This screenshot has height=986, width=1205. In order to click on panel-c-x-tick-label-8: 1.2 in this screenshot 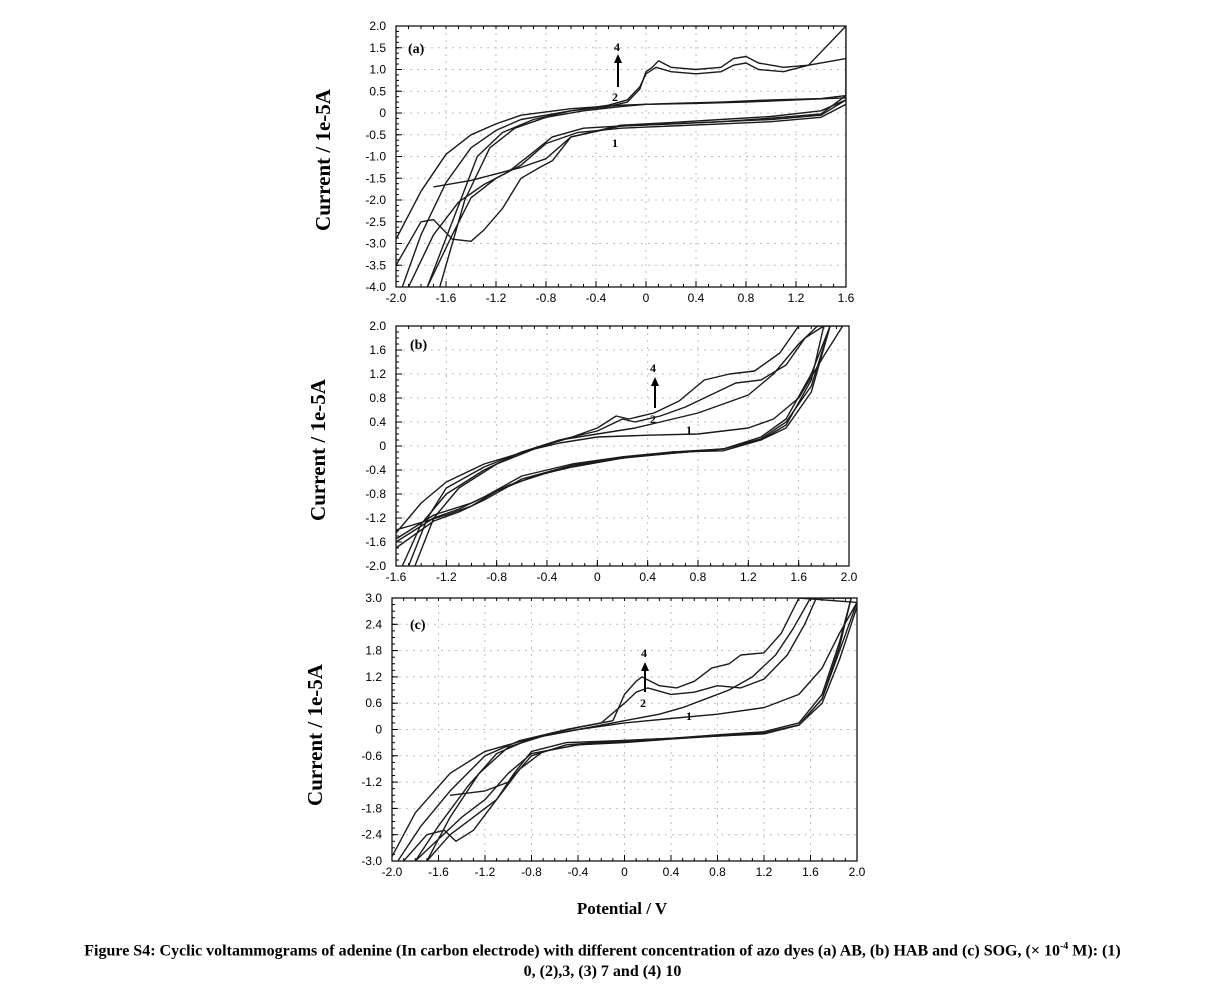, I will do `click(764, 872)`.